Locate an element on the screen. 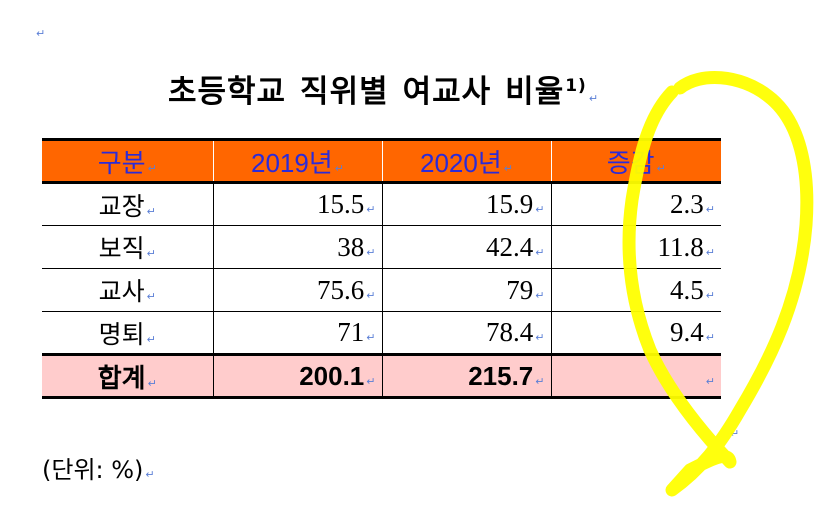 This screenshot has height=506, width=820. table-header-row: 구분 ↵ 2019년 ↵ 2020년 ↵ 증감 ↵ is located at coordinates (381, 161).